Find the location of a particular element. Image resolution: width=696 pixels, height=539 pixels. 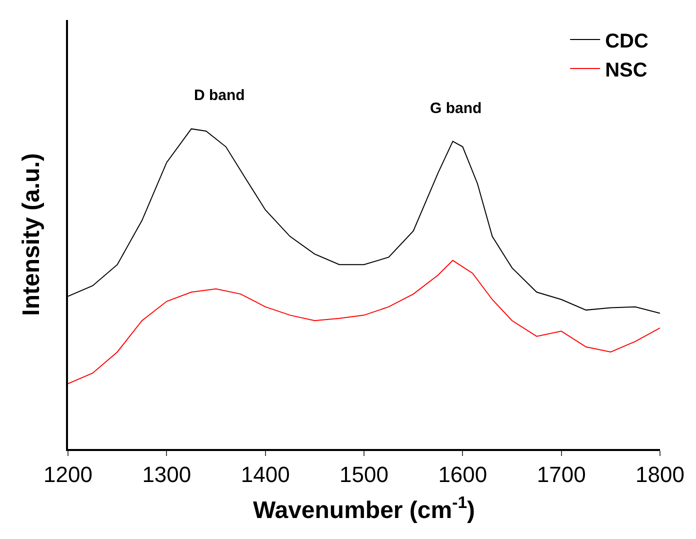

x-tick-label: 1800 is located at coordinates (660, 475).